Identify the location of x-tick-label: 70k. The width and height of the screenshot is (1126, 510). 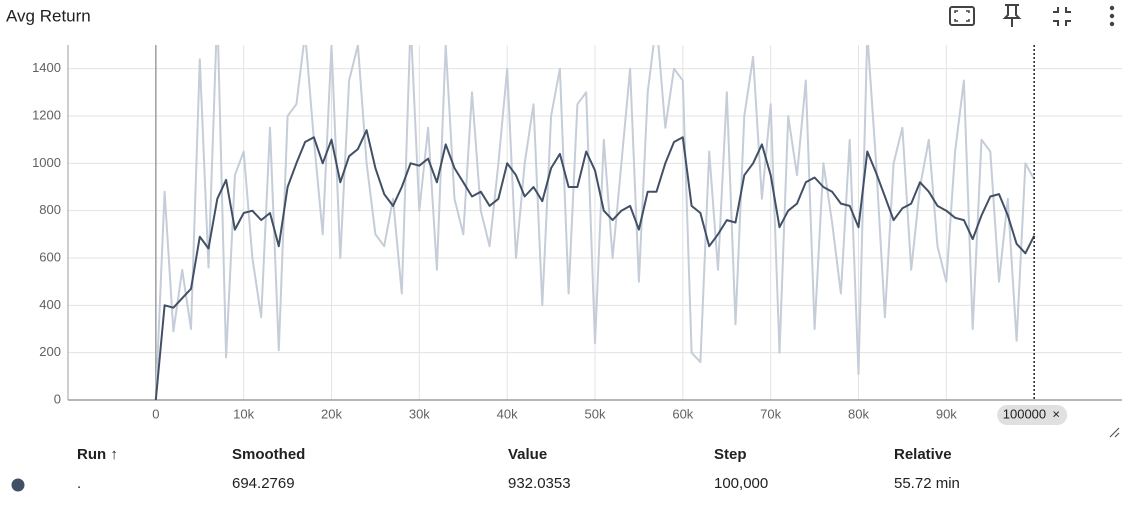
(770, 413).